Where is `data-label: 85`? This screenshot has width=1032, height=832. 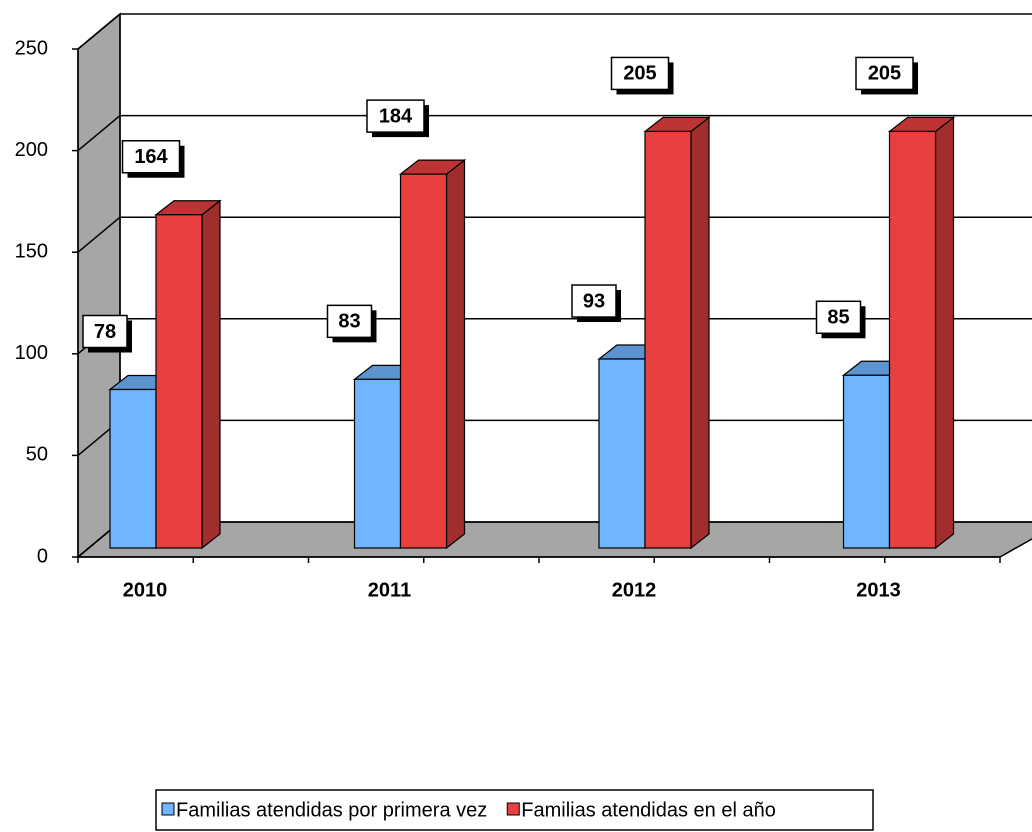
data-label: 85 is located at coordinates (838, 318).